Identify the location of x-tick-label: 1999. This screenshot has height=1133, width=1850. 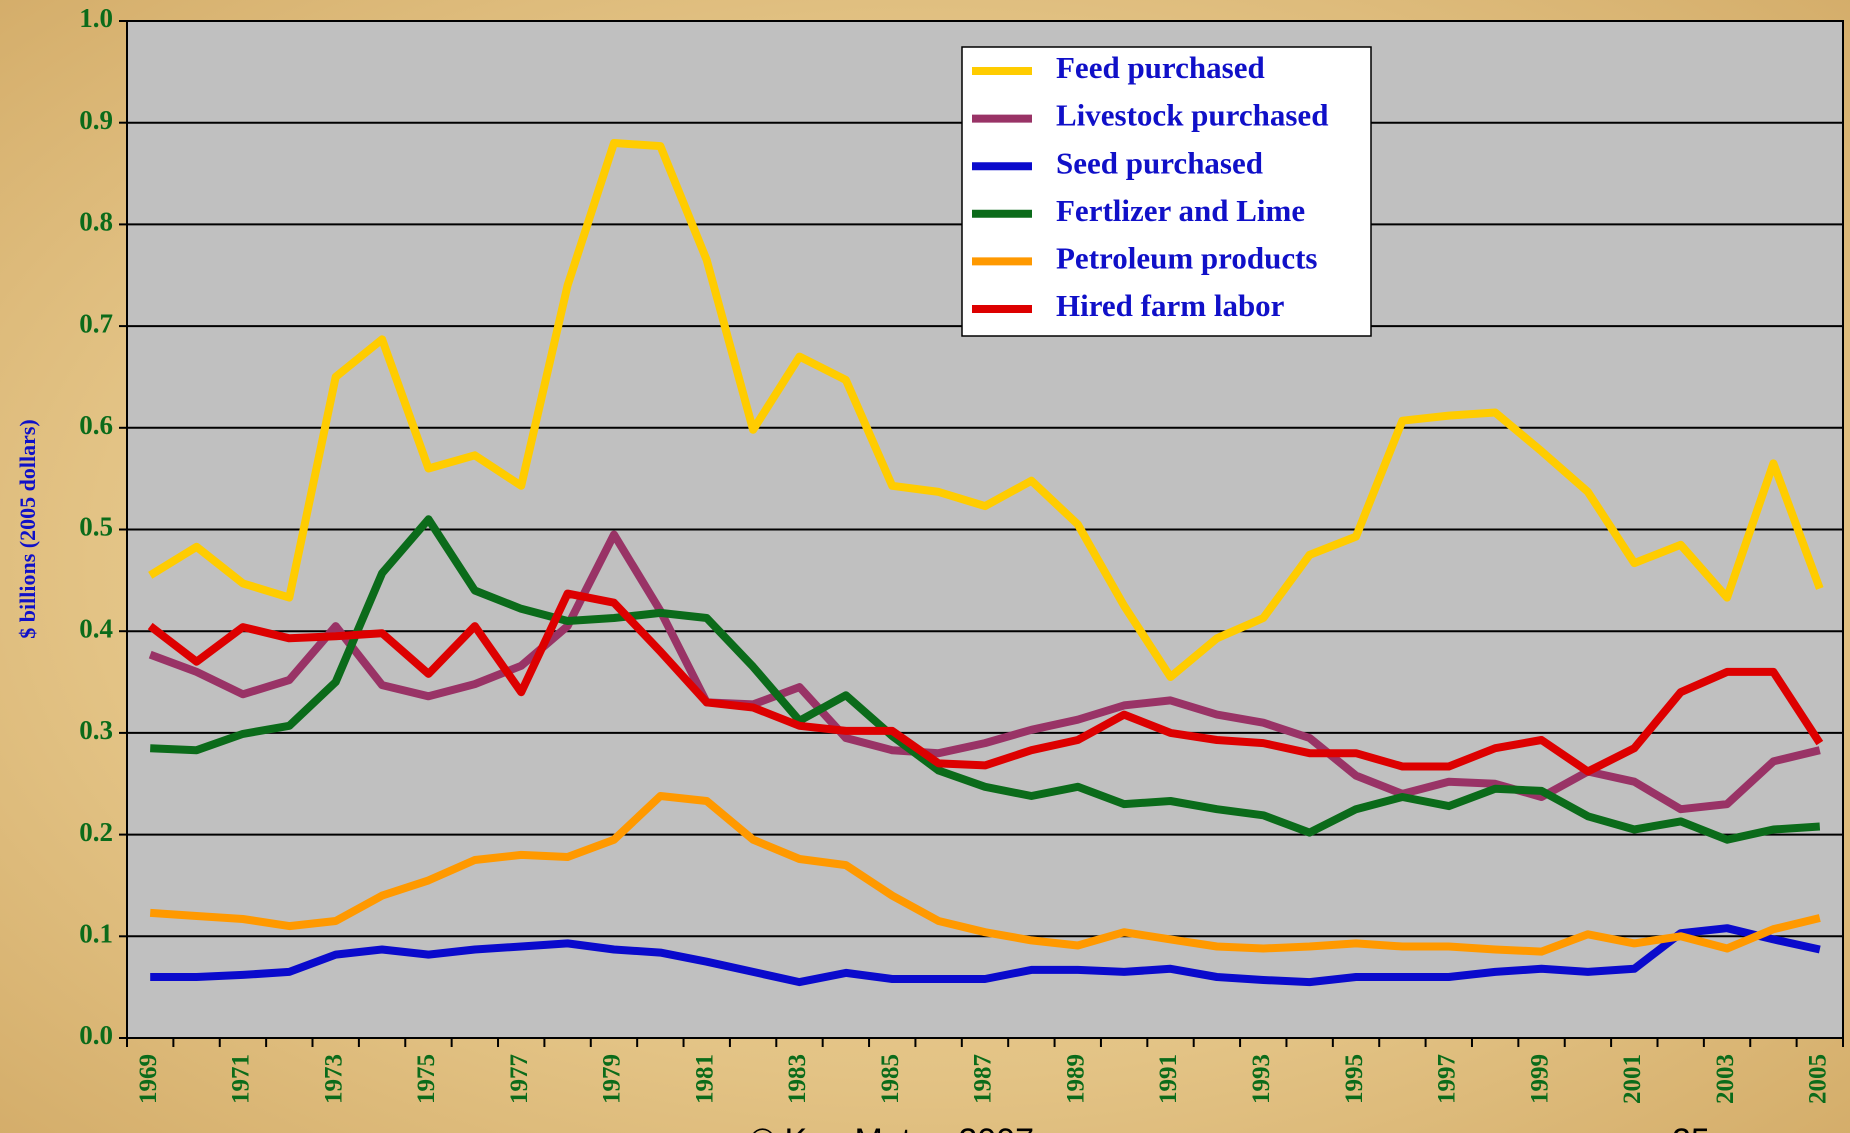
(1539, 1079).